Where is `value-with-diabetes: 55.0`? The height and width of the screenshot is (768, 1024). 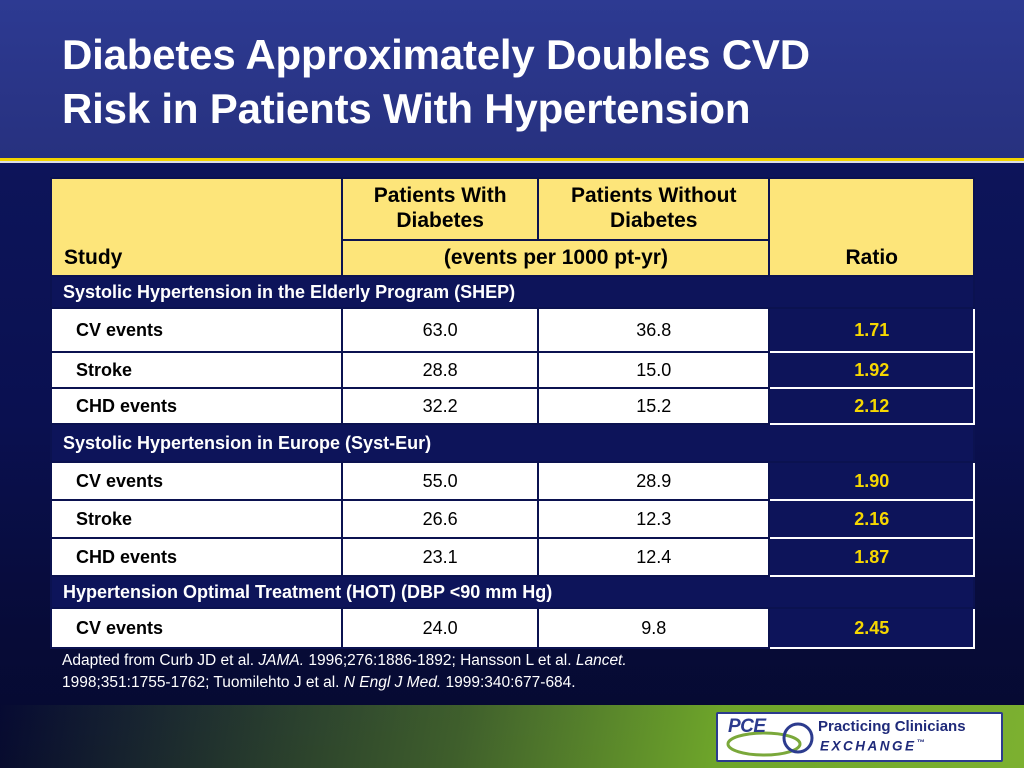
value-with-diabetes: 55.0 is located at coordinates (440, 481).